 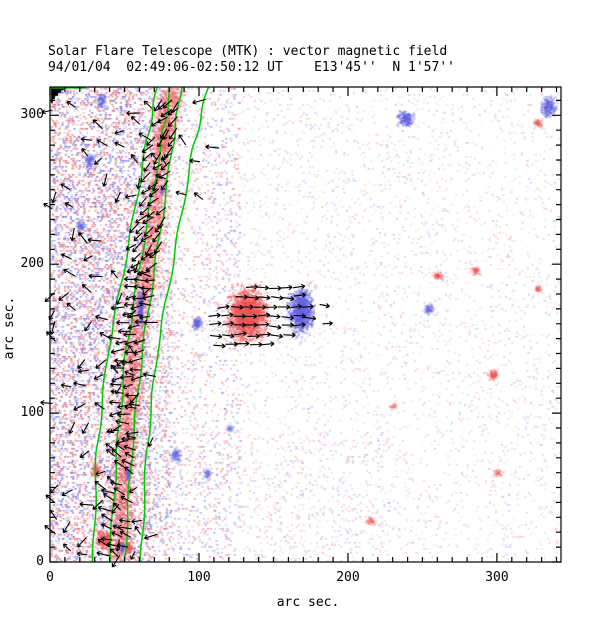 What do you see at coordinates (348, 577) in the screenshot?
I see `x-tick-label: 200` at bounding box center [348, 577].